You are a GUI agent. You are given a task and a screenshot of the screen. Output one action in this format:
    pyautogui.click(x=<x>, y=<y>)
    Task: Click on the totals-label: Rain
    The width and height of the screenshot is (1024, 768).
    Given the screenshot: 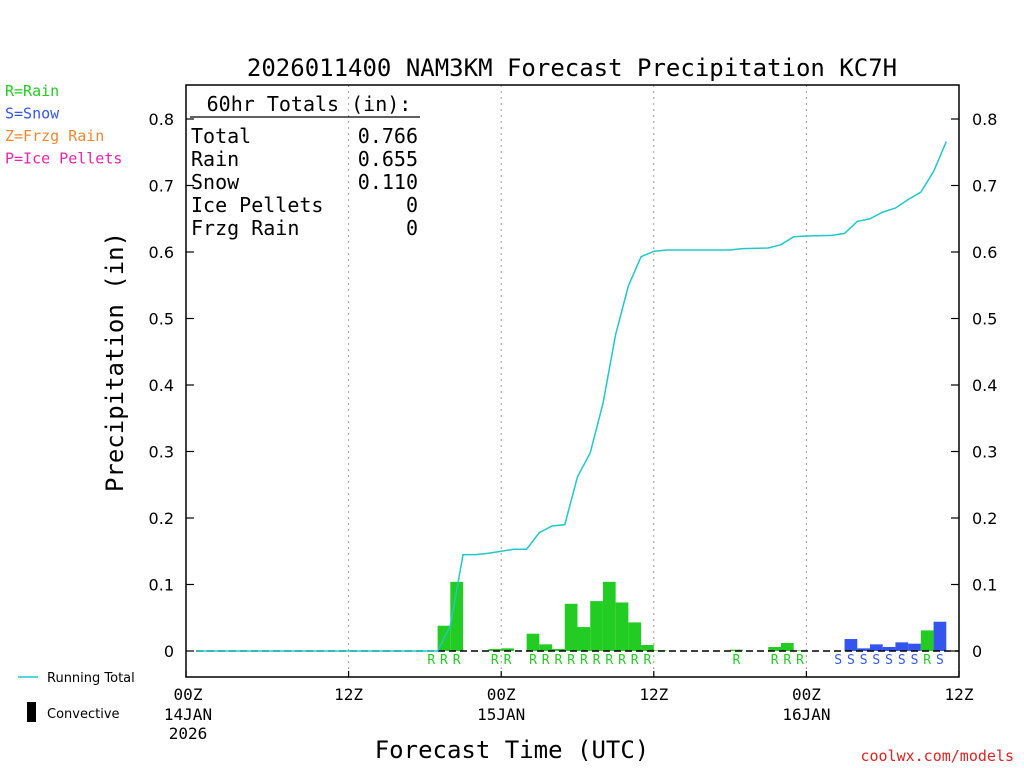 What is the action you would take?
    pyautogui.click(x=215, y=159)
    